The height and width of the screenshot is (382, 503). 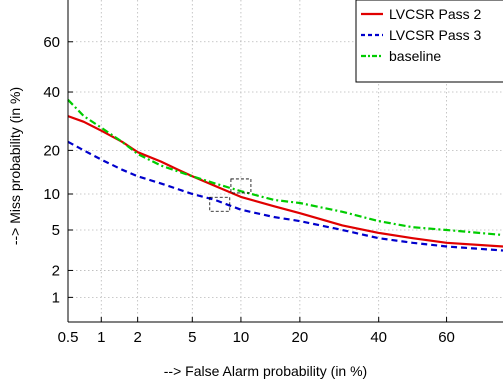 What do you see at coordinates (415, 56) in the screenshot?
I see `legend-label-3: baseline` at bounding box center [415, 56].